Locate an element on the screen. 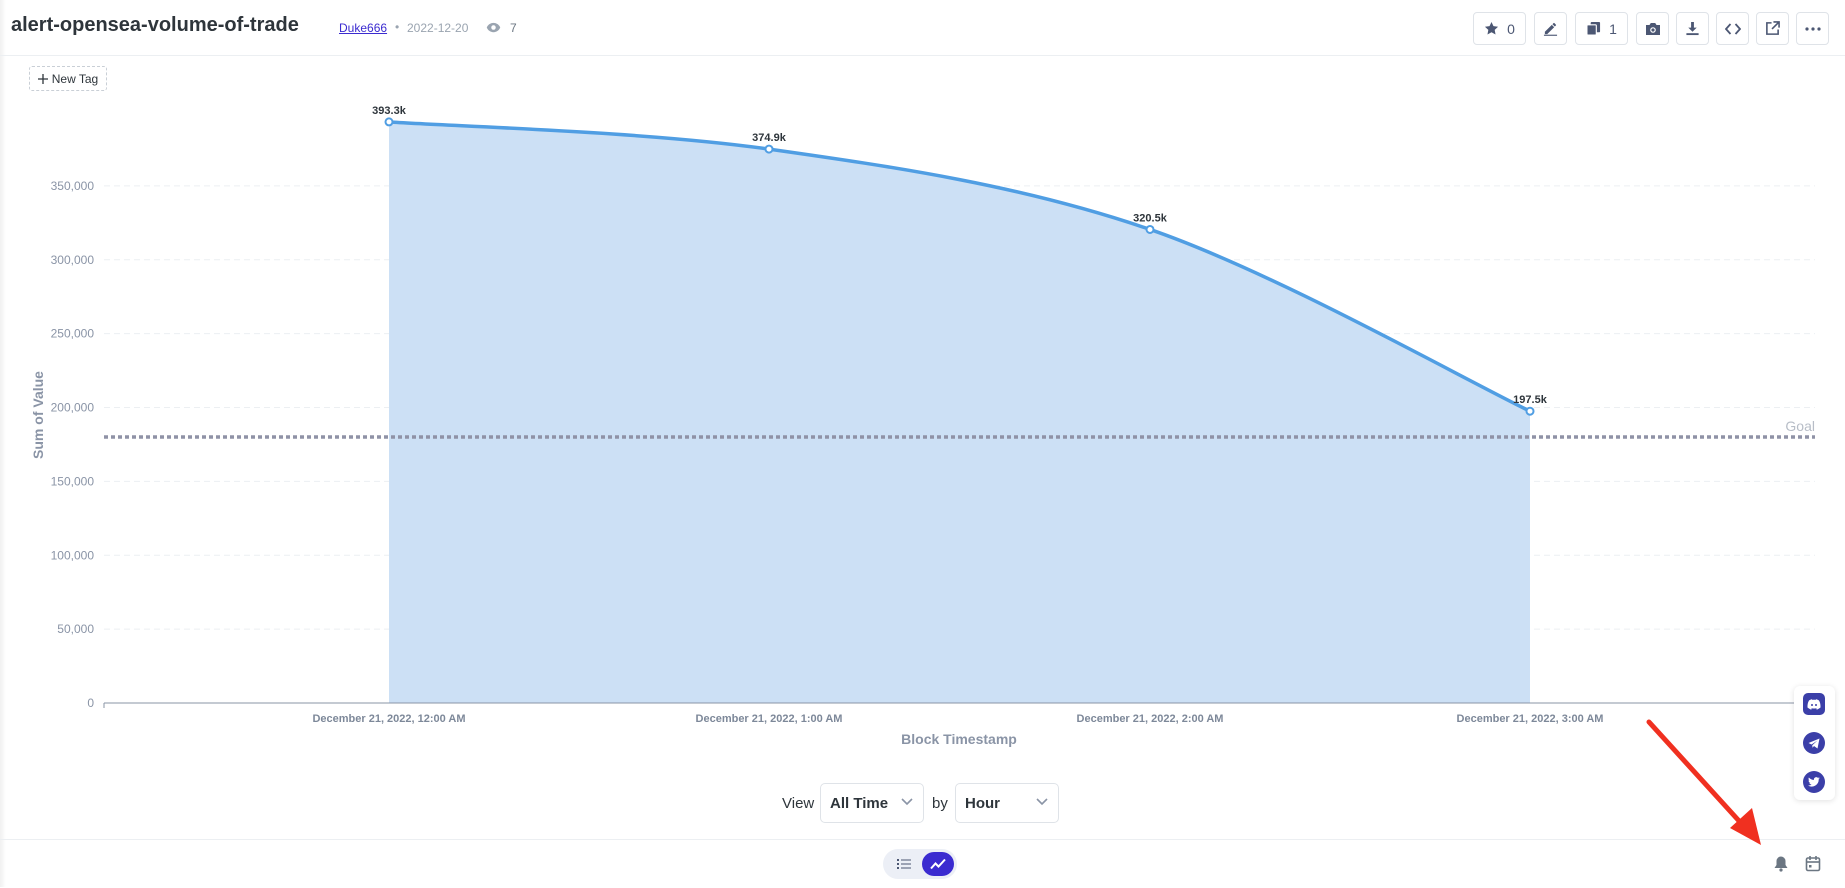 This screenshot has height=888, width=1845. pencil-icon is located at coordinates (1550, 29).